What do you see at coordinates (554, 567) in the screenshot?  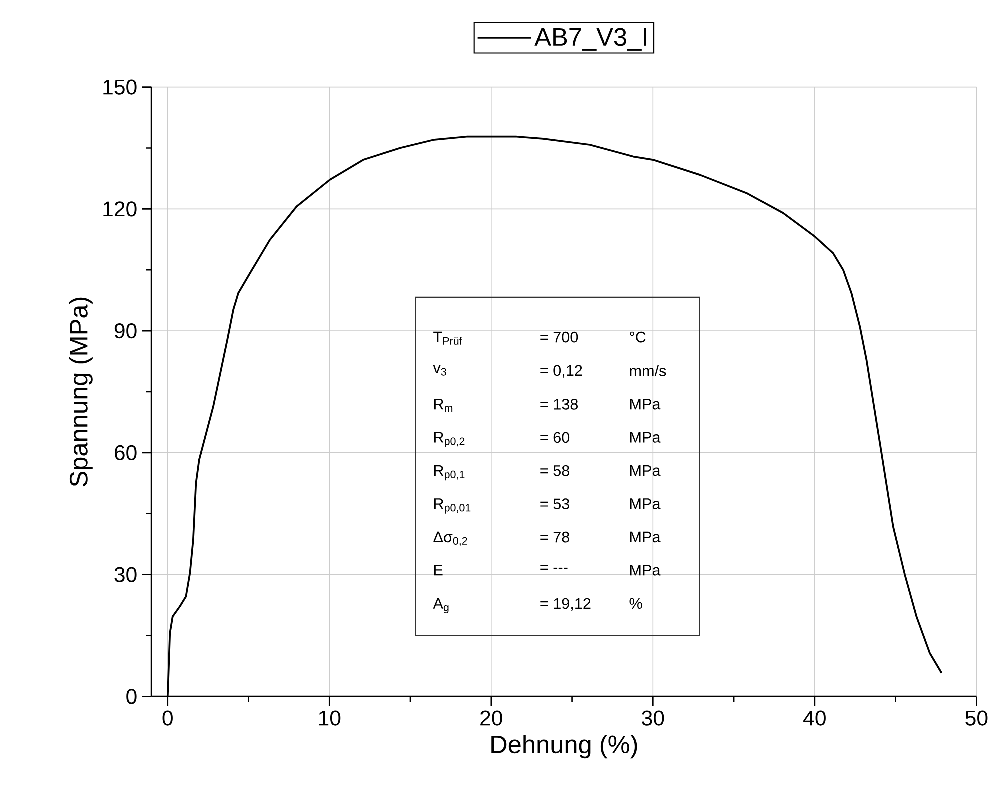 I see `annotation: = ---` at bounding box center [554, 567].